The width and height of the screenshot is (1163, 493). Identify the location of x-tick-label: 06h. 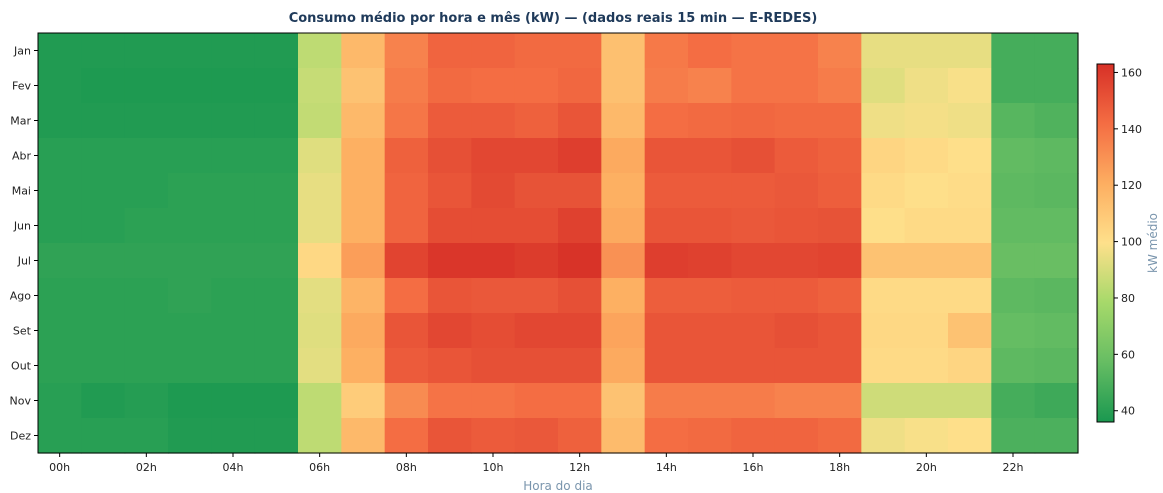
(319, 467).